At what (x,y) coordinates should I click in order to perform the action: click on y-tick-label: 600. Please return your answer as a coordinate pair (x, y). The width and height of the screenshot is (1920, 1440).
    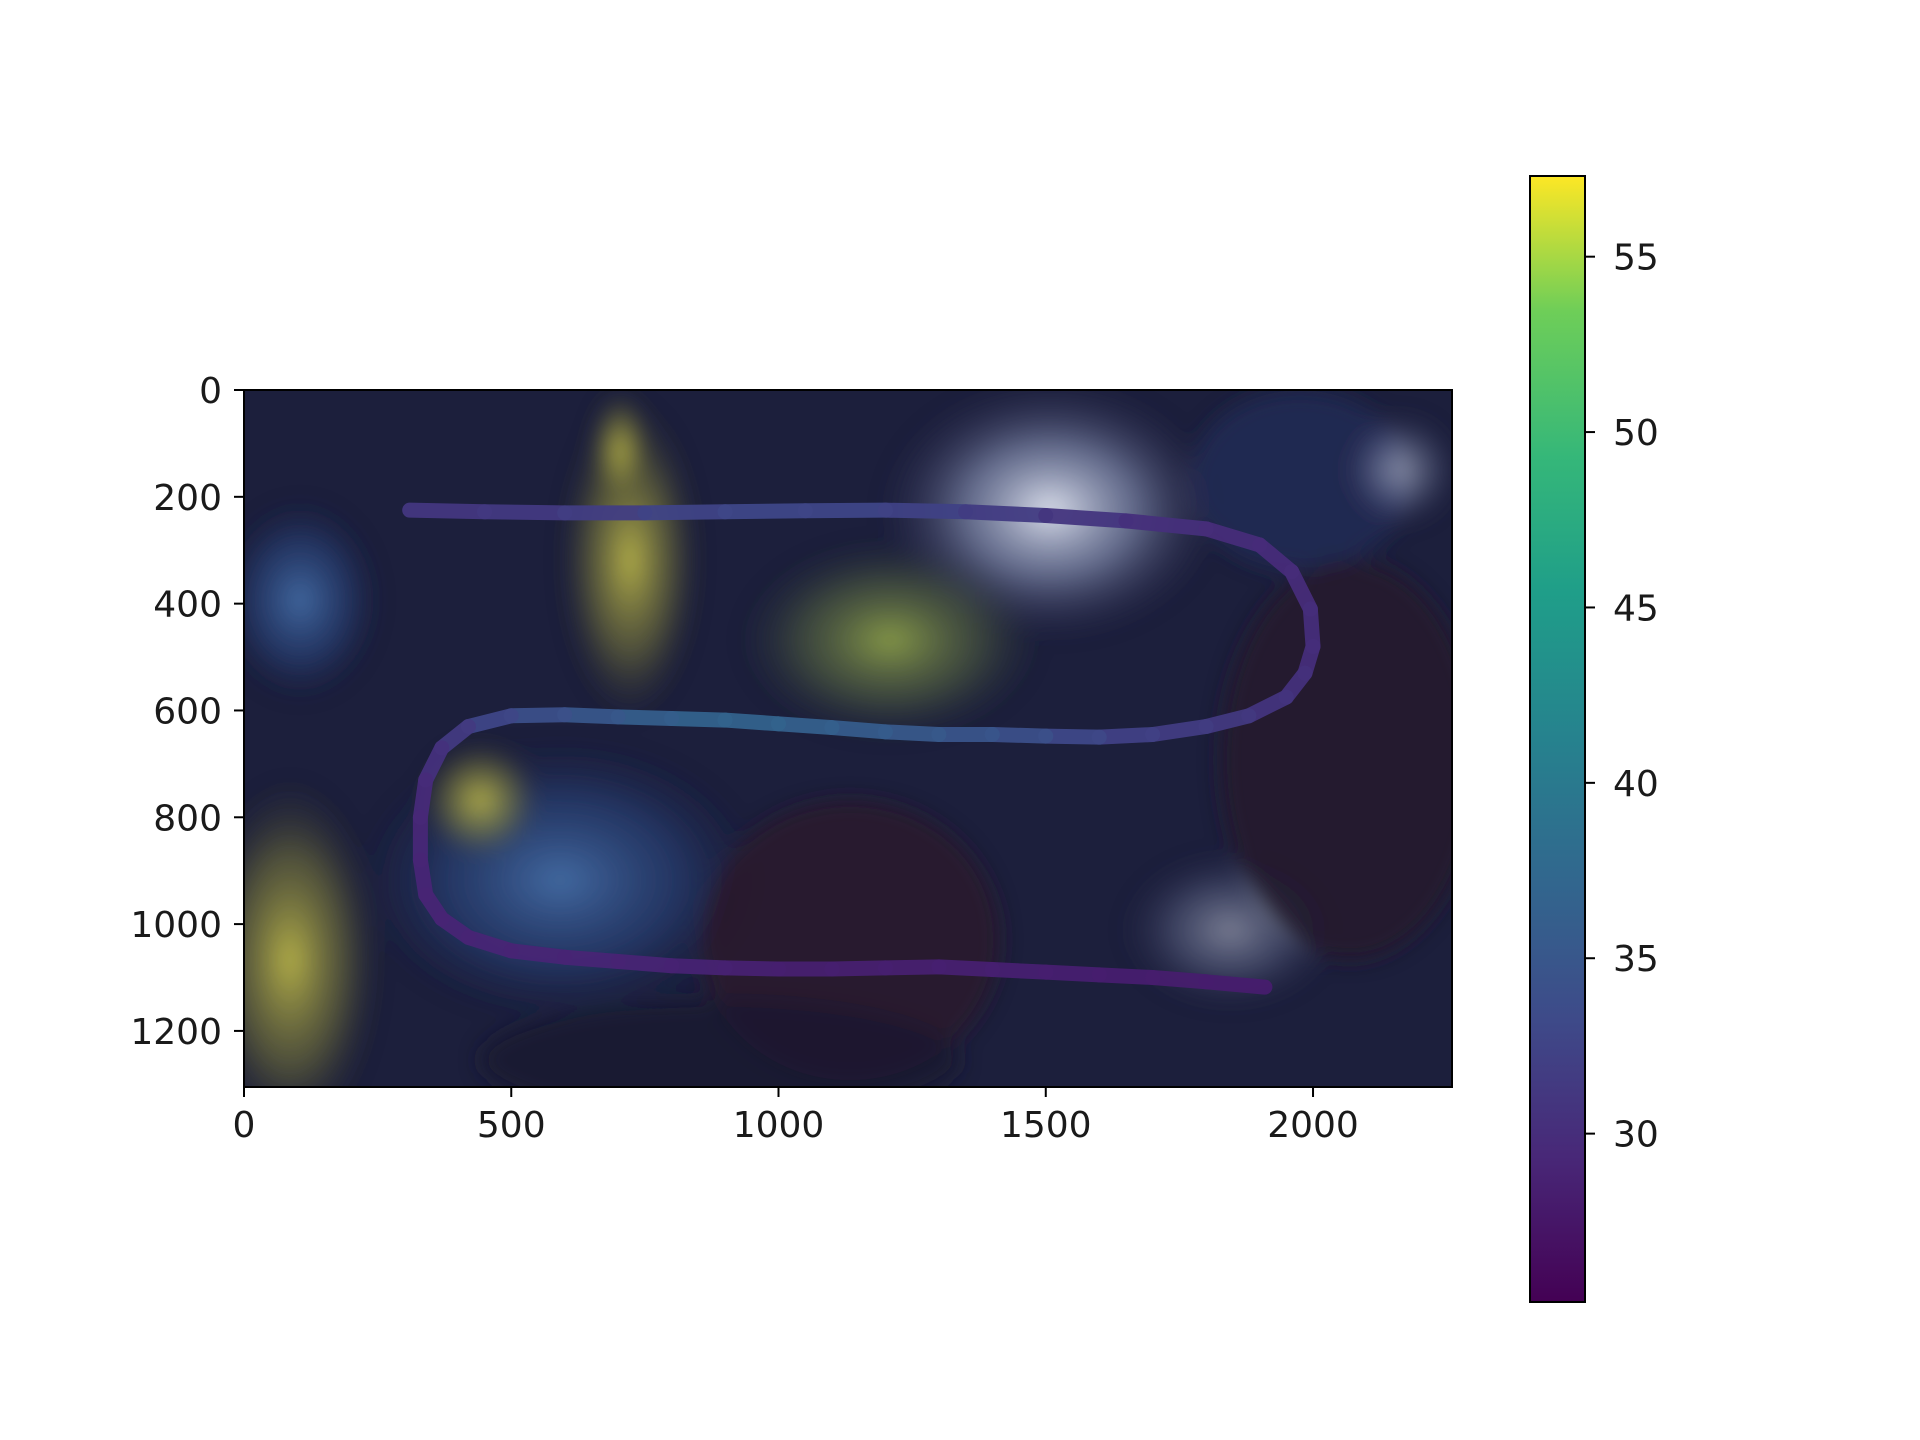
    Looking at the image, I should click on (187, 711).